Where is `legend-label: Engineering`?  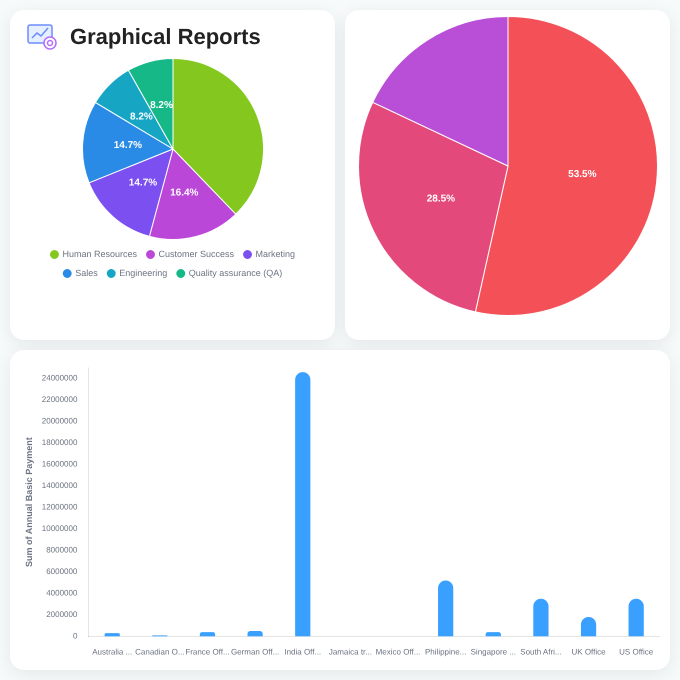 legend-label: Engineering is located at coordinates (142, 273).